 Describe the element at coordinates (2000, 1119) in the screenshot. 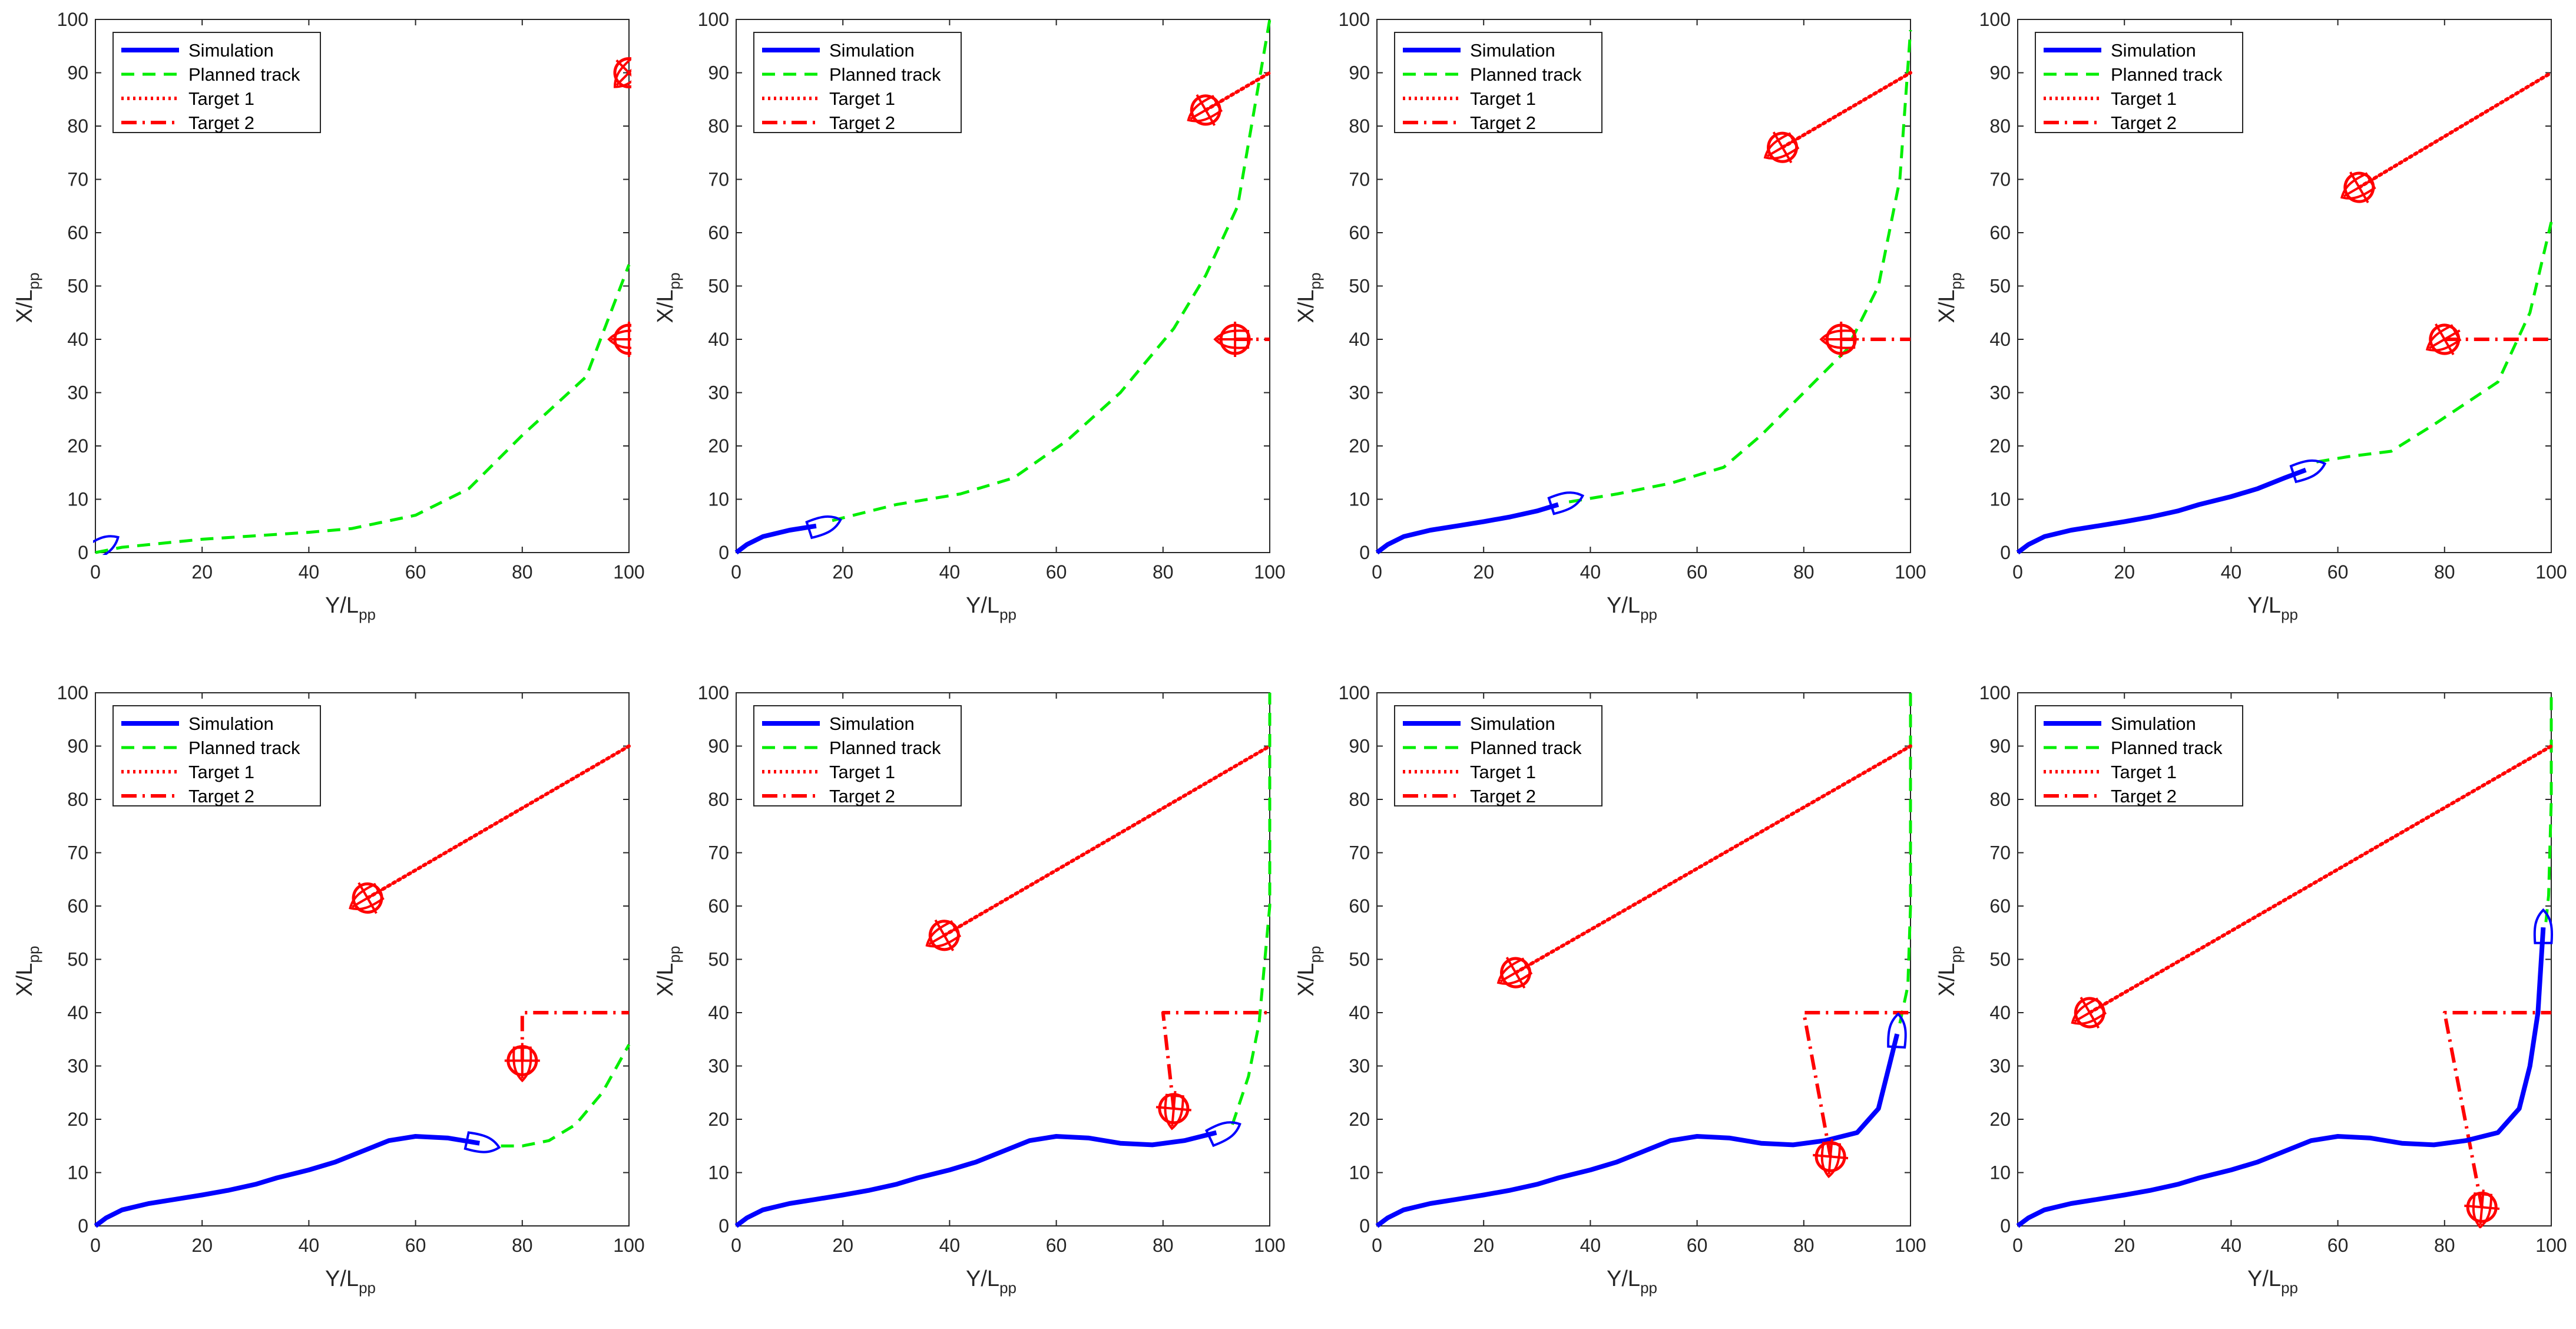

I see `y-tick-label: 20` at that location.